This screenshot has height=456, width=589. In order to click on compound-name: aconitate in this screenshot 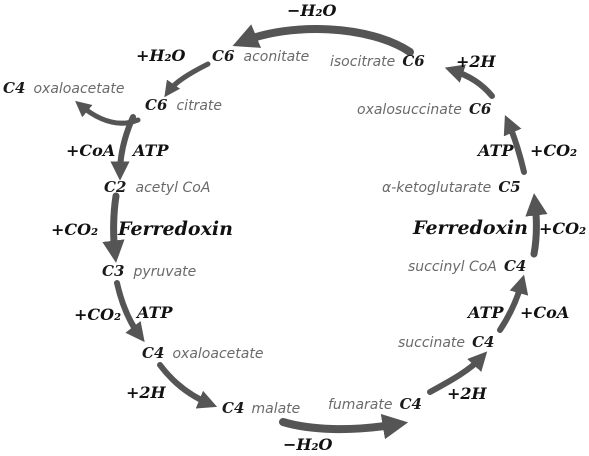, I will do `click(276, 57)`.